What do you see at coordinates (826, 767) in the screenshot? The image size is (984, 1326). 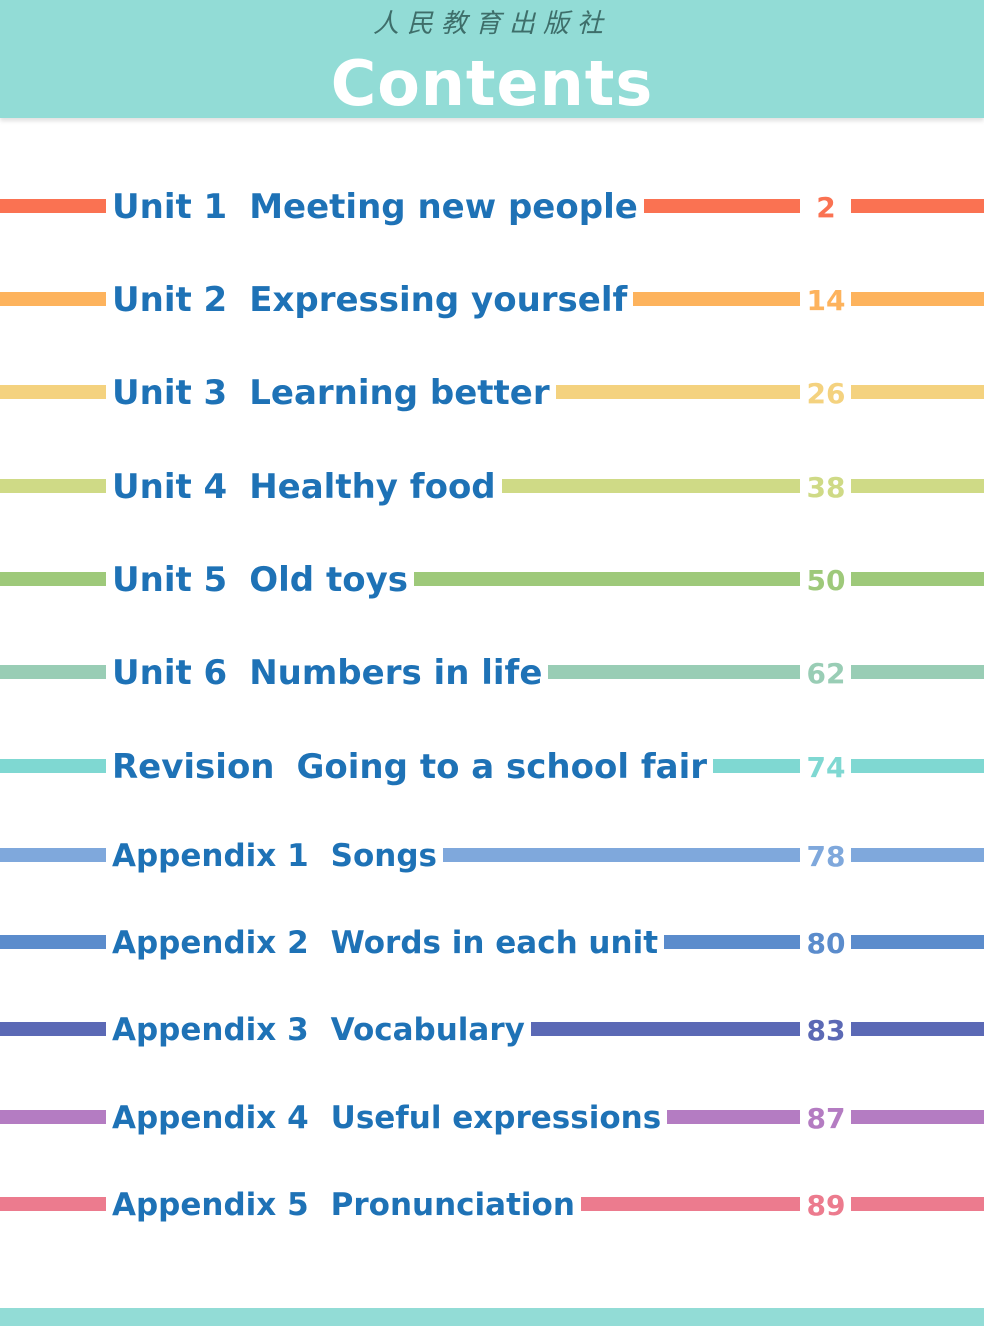 I see `toc-entry-page-number: 74` at bounding box center [826, 767].